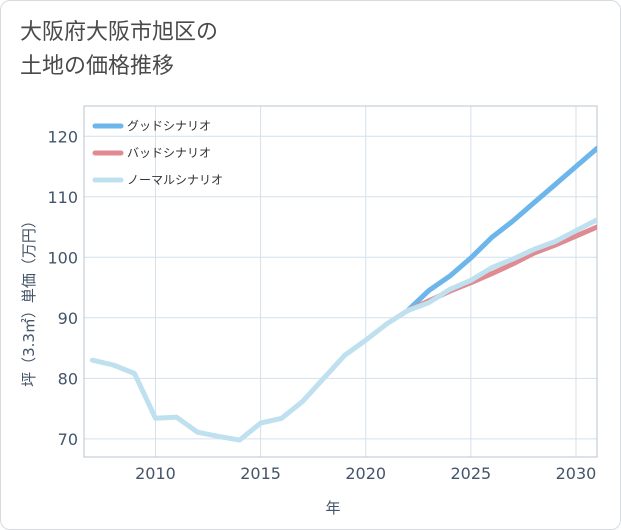 The image size is (621, 530). What do you see at coordinates (470, 473) in the screenshot?
I see `x-tick-label: 2025` at bounding box center [470, 473].